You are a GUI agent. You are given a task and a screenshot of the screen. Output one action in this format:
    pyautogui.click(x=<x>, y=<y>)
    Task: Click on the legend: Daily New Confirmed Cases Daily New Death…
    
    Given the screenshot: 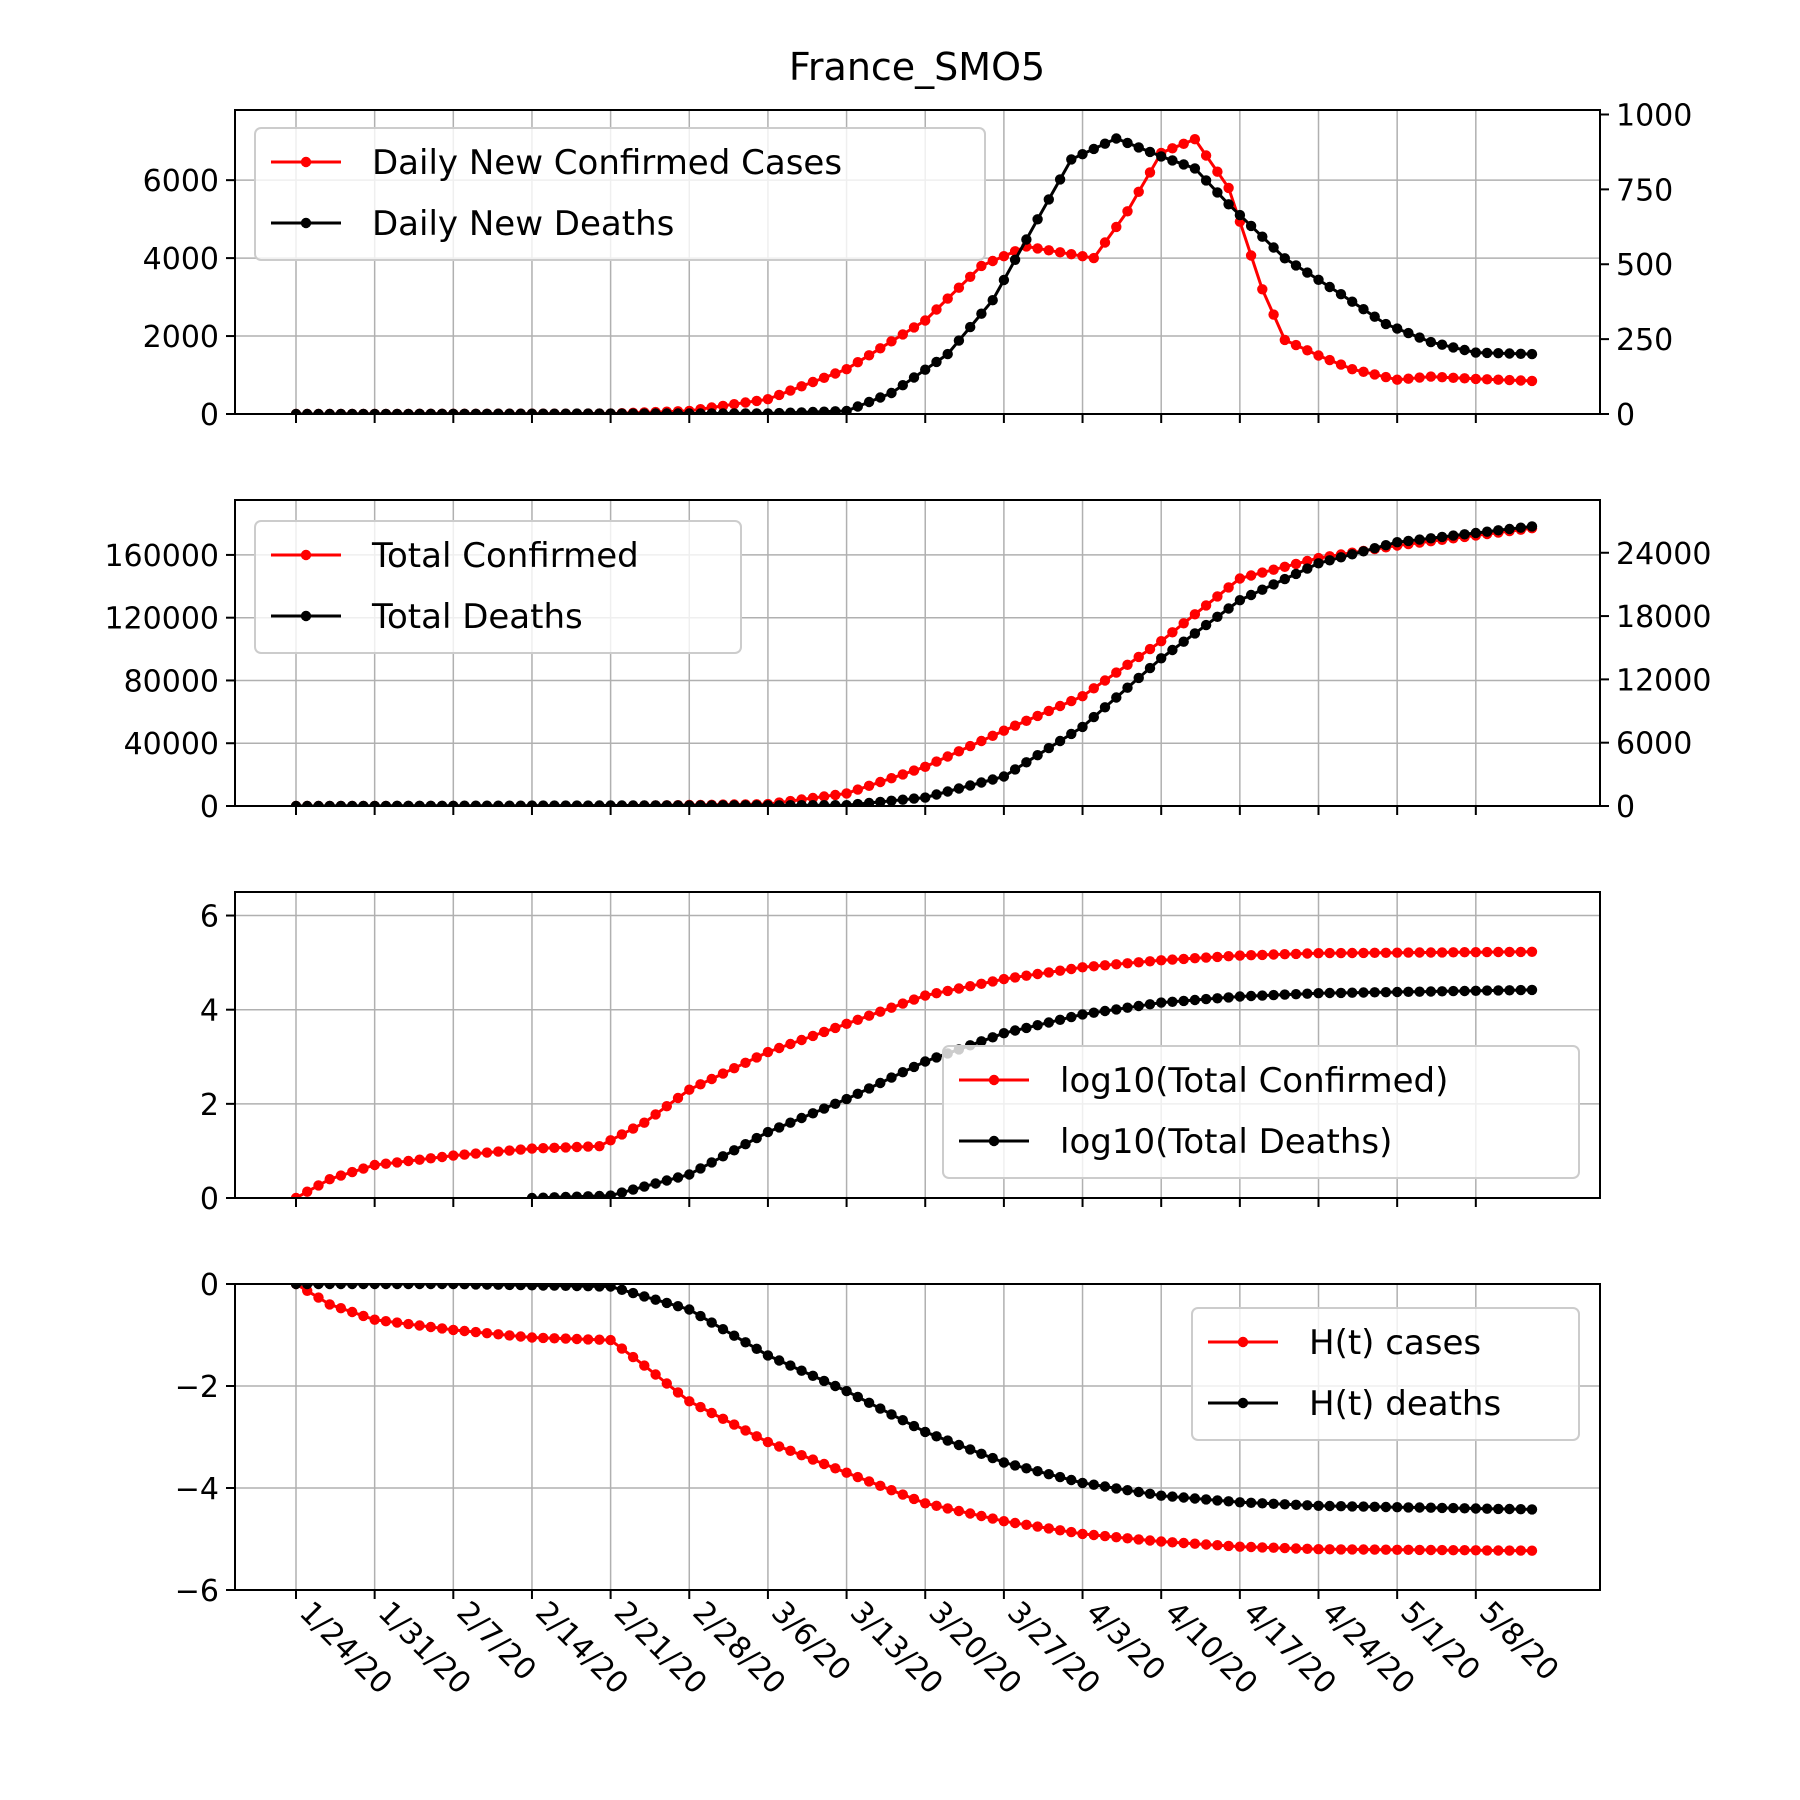 What is the action you would take?
    pyautogui.click(x=620, y=194)
    